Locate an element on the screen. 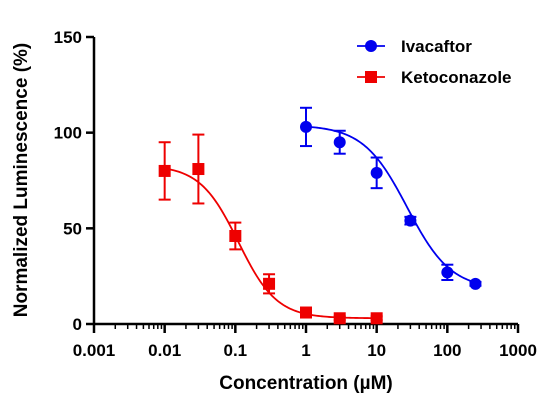  x-axis-title: Concentration (µM) is located at coordinates (306, 383).